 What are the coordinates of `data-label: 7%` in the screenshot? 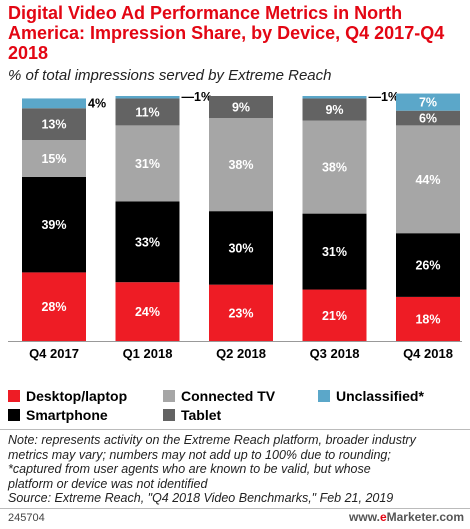 It's located at (428, 103).